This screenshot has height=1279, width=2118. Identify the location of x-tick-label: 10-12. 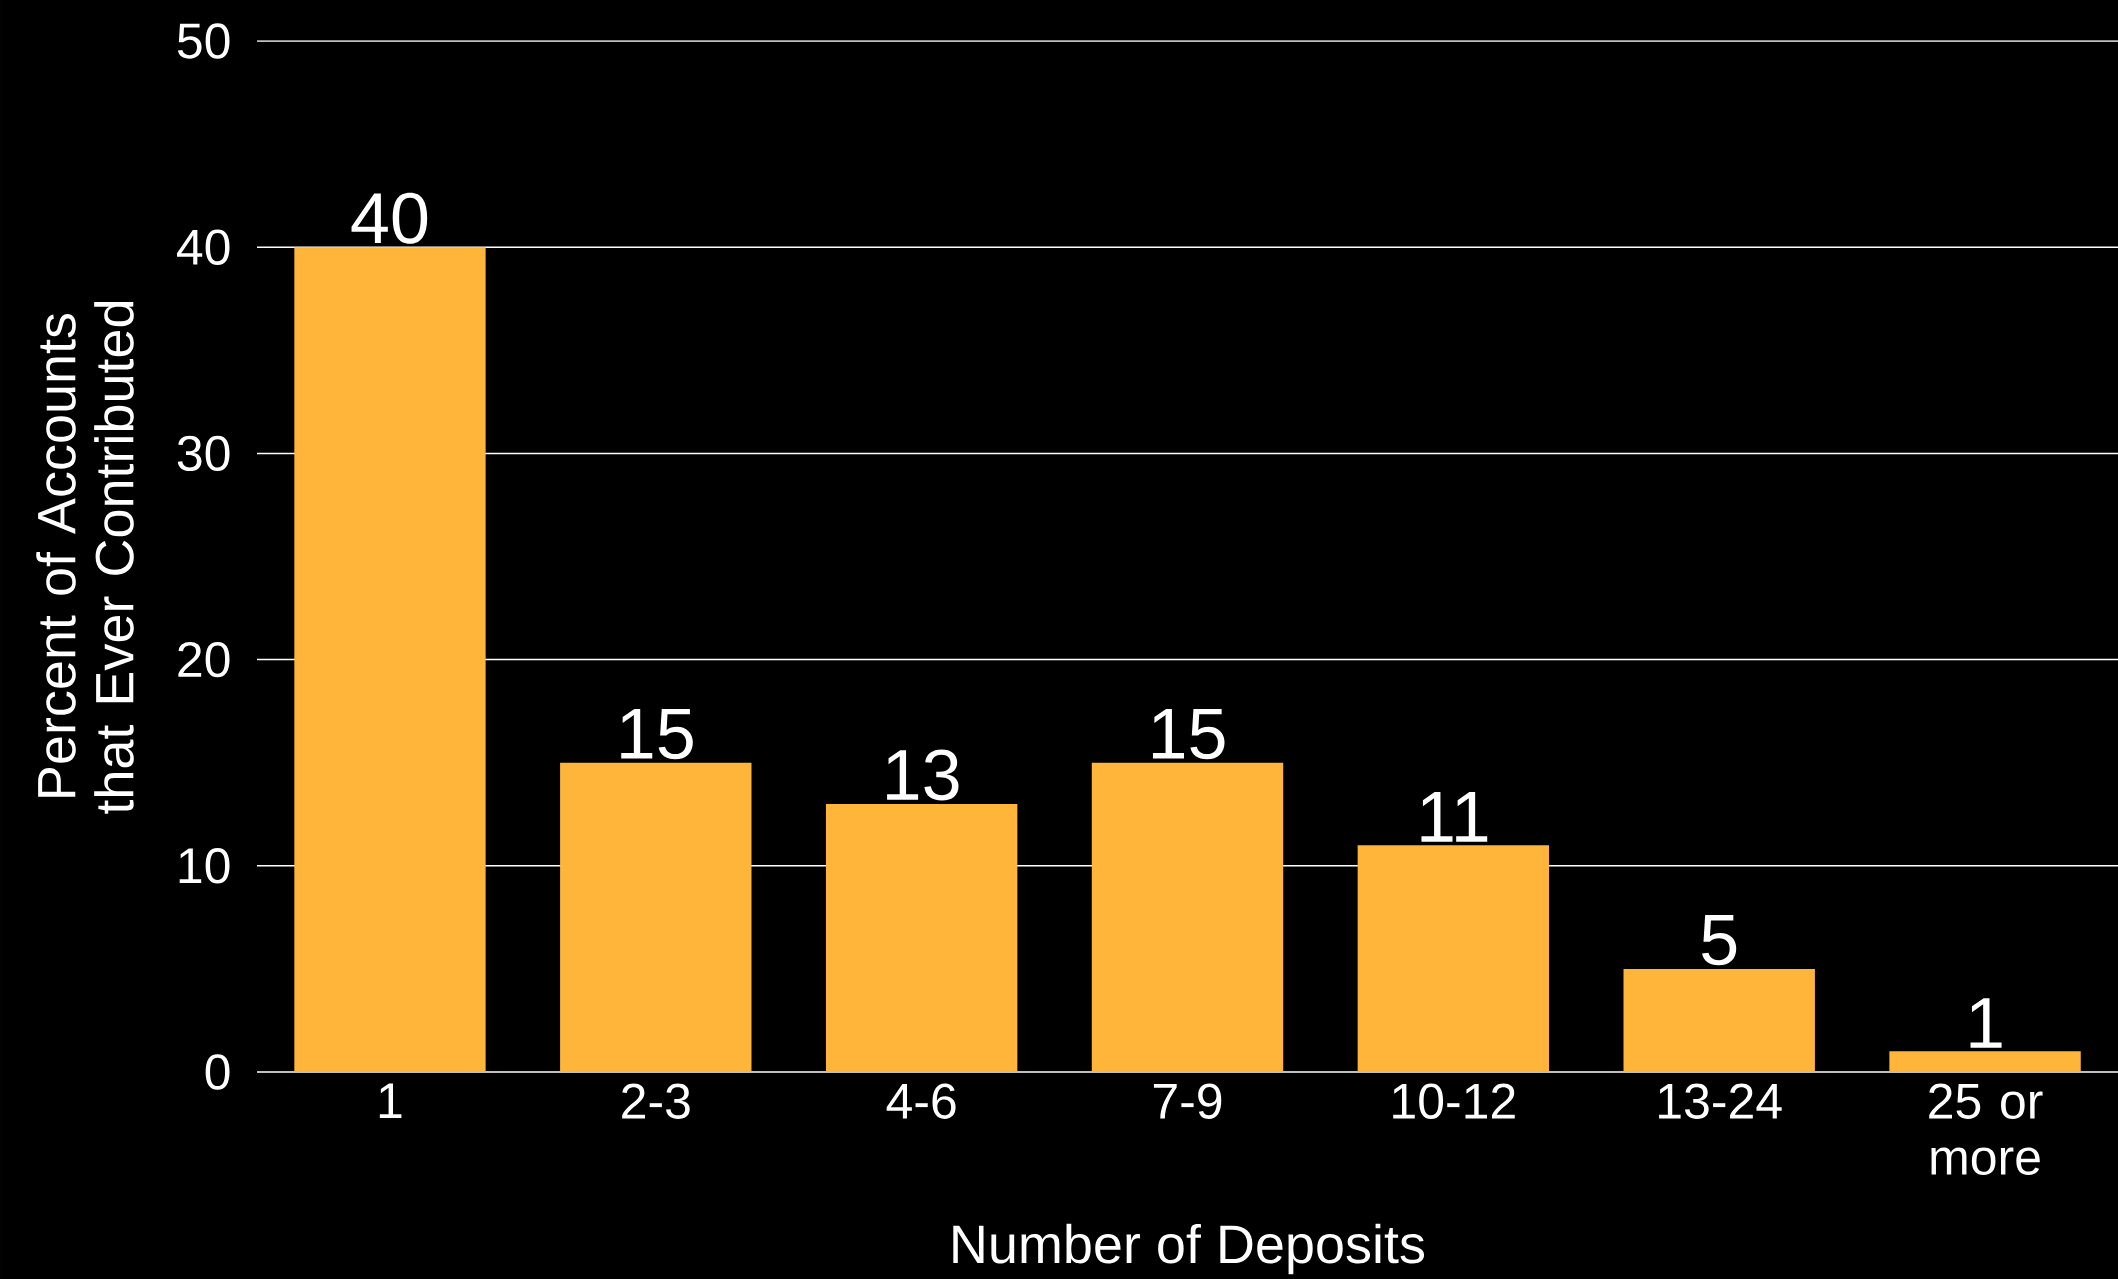
(1454, 1101).